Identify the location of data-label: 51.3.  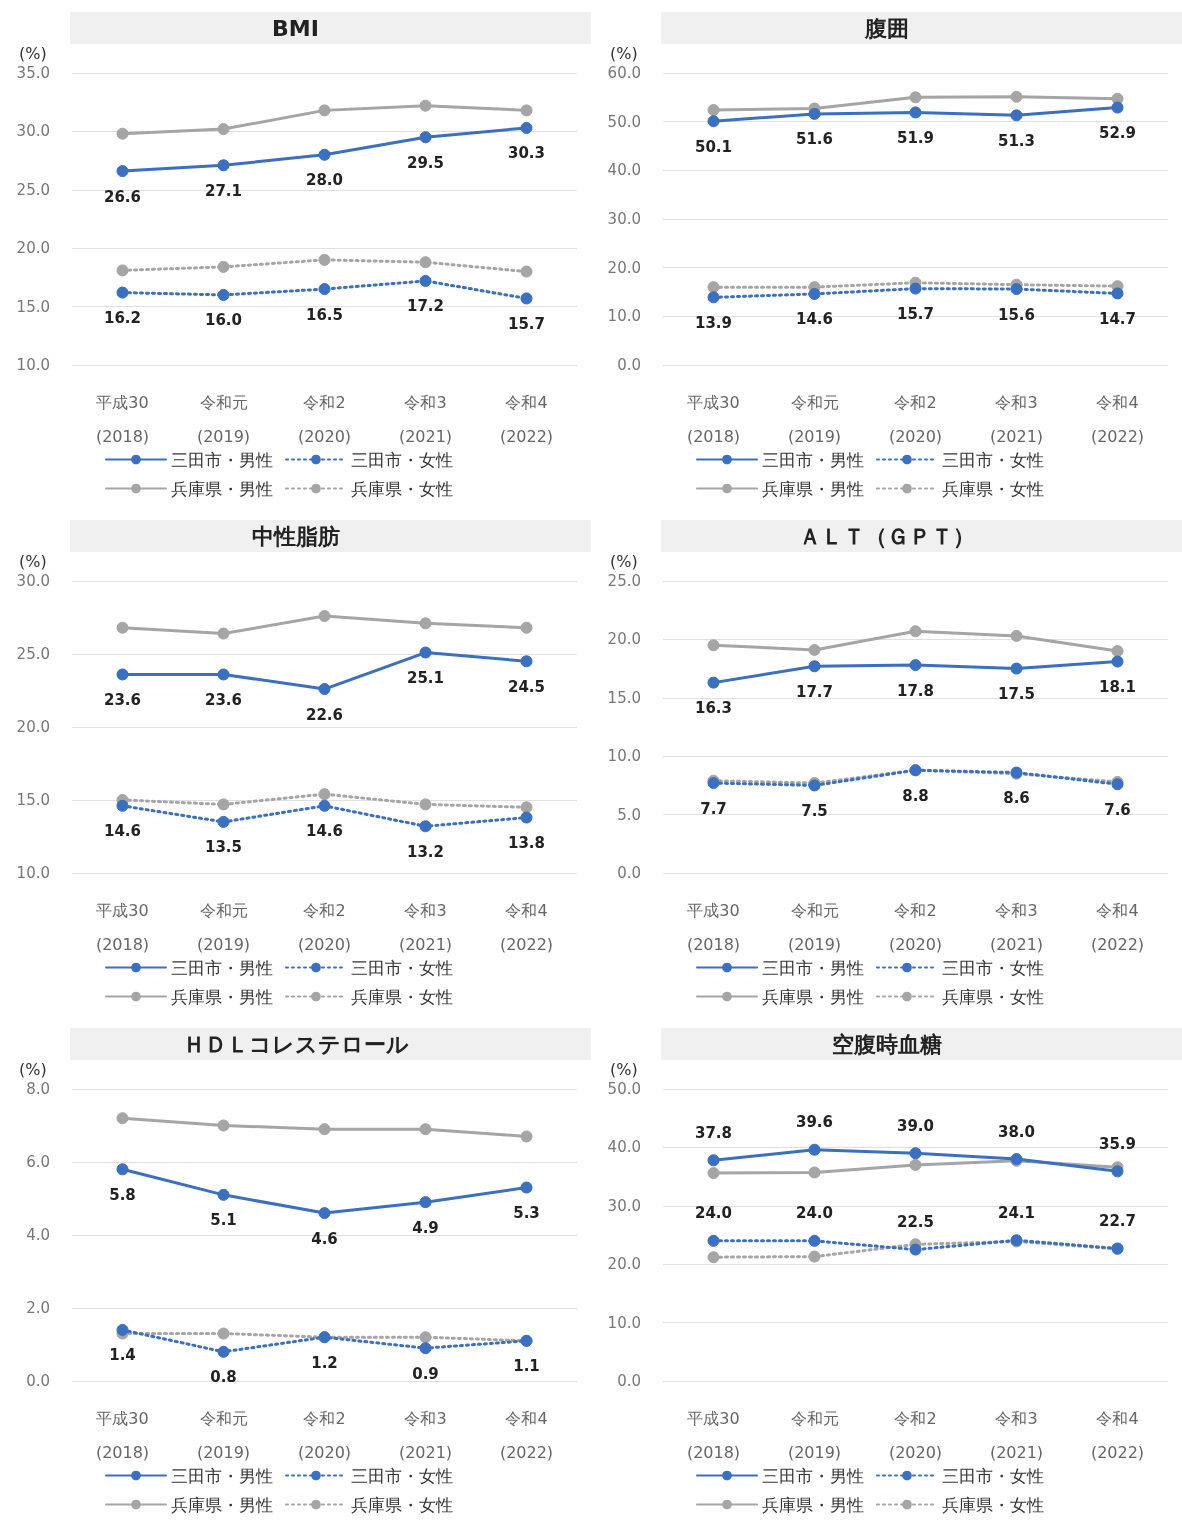
(1016, 140).